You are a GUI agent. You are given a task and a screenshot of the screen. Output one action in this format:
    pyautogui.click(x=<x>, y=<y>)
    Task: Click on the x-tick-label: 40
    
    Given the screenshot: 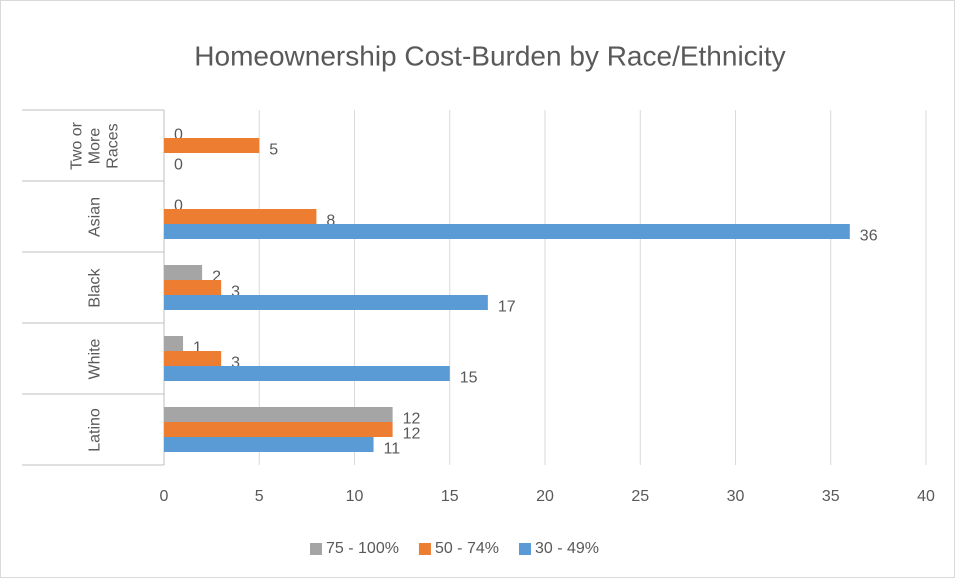 What is the action you would take?
    pyautogui.click(x=926, y=496)
    